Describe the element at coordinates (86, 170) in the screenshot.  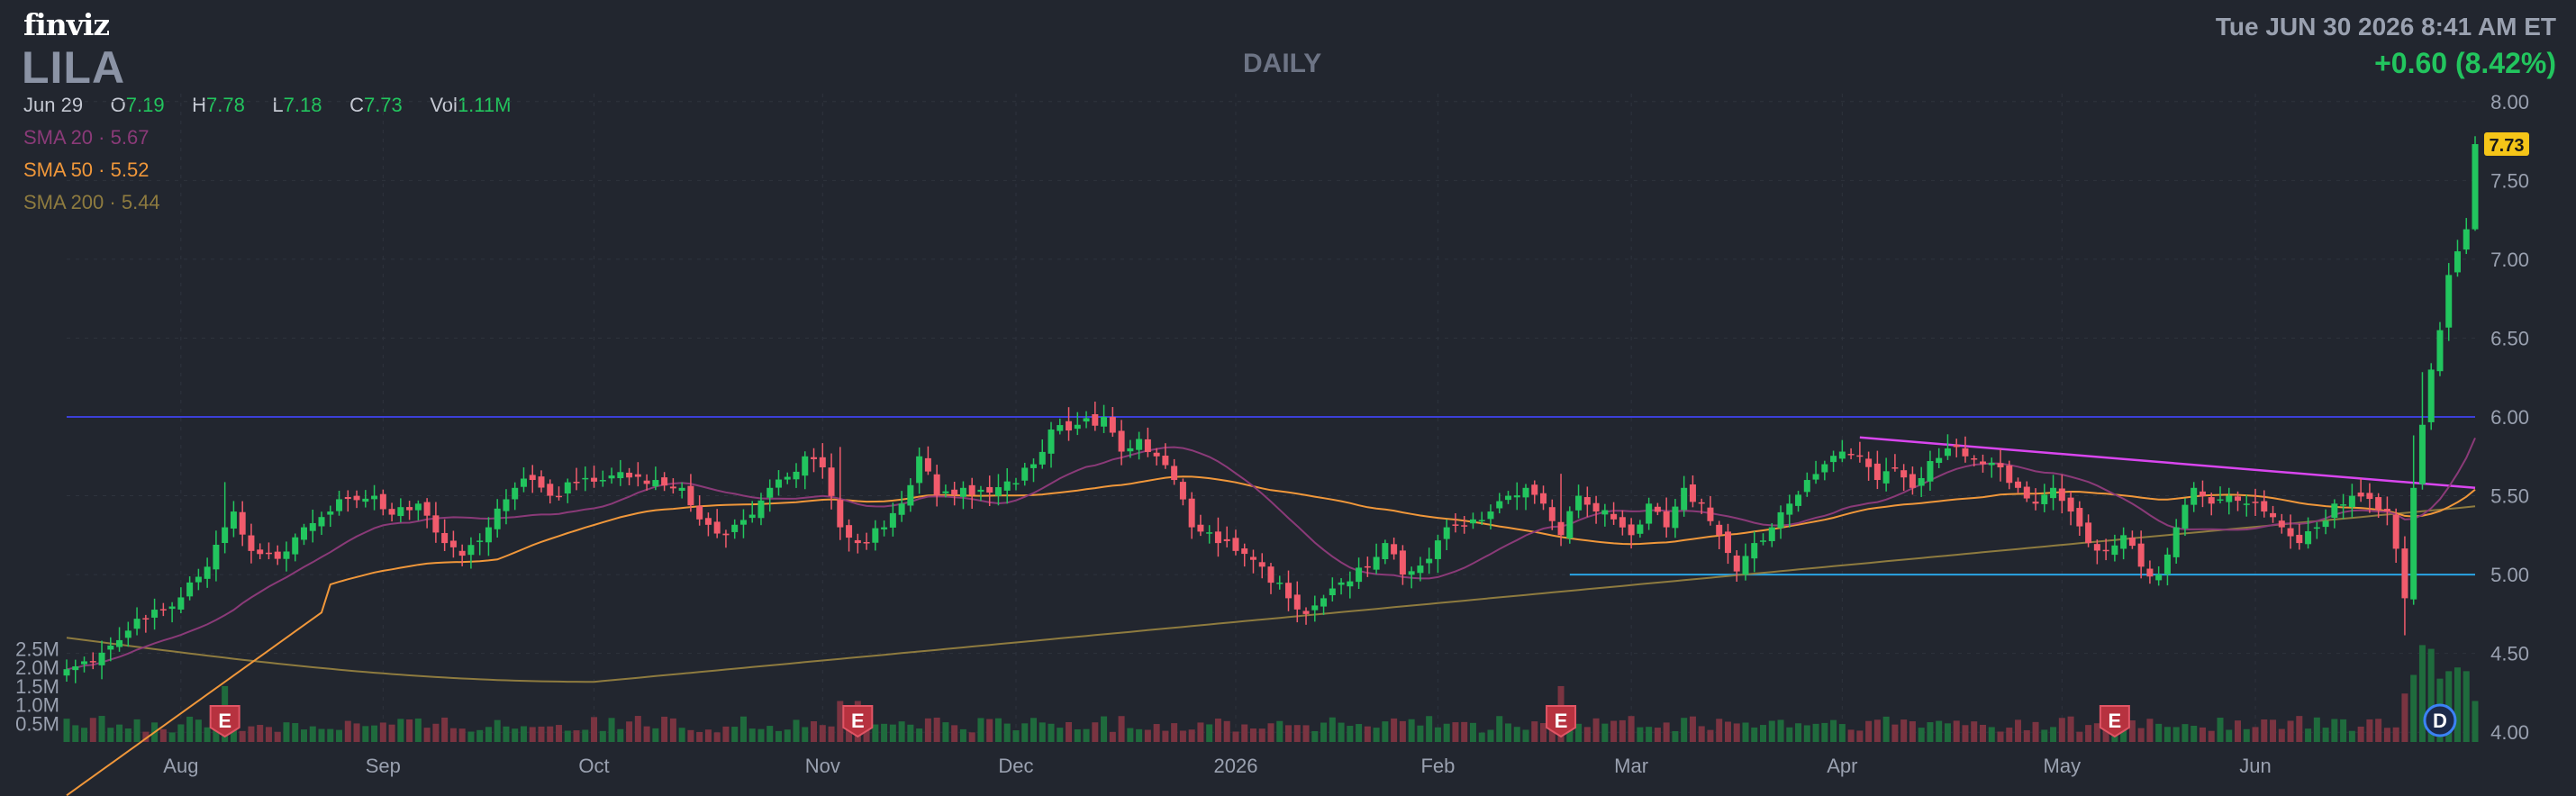
I see `sma50-legend: SMA 50 · 5.52` at that location.